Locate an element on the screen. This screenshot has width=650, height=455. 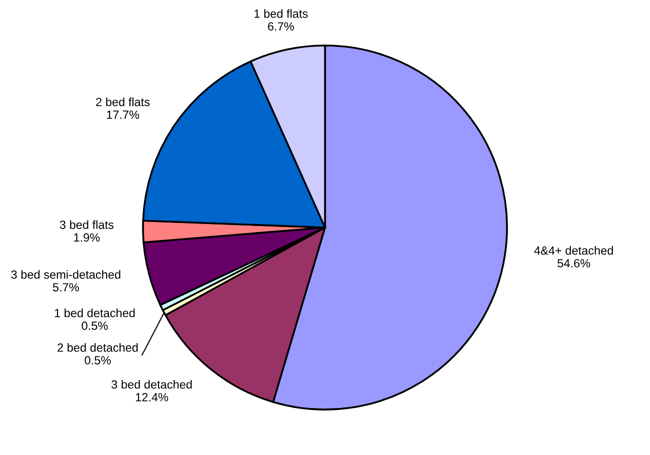
data-label: 54.6% is located at coordinates (574, 263).